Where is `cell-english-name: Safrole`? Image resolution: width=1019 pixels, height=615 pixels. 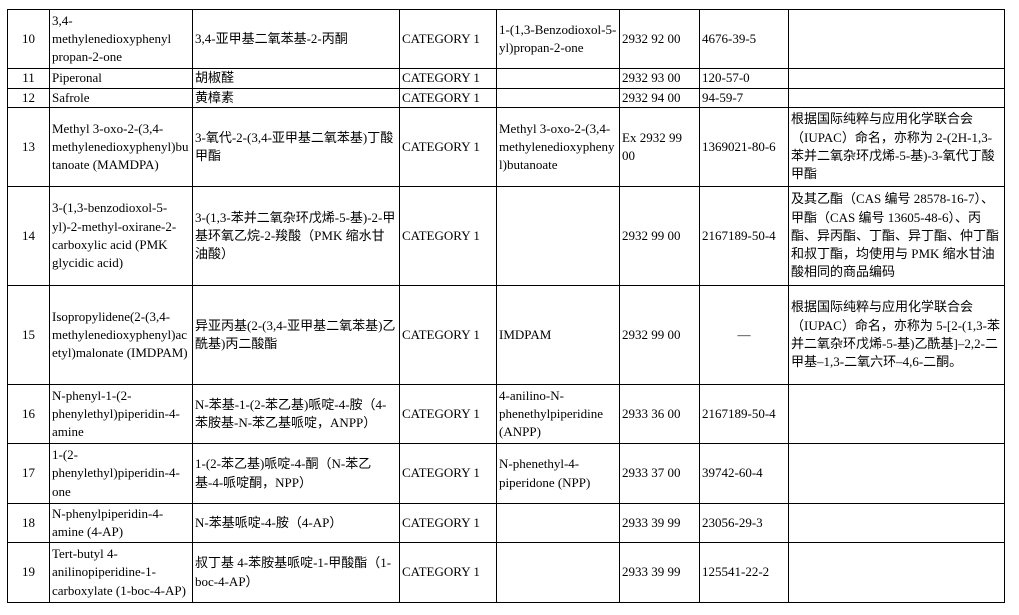 cell-english-name: Safrole is located at coordinates (121, 98).